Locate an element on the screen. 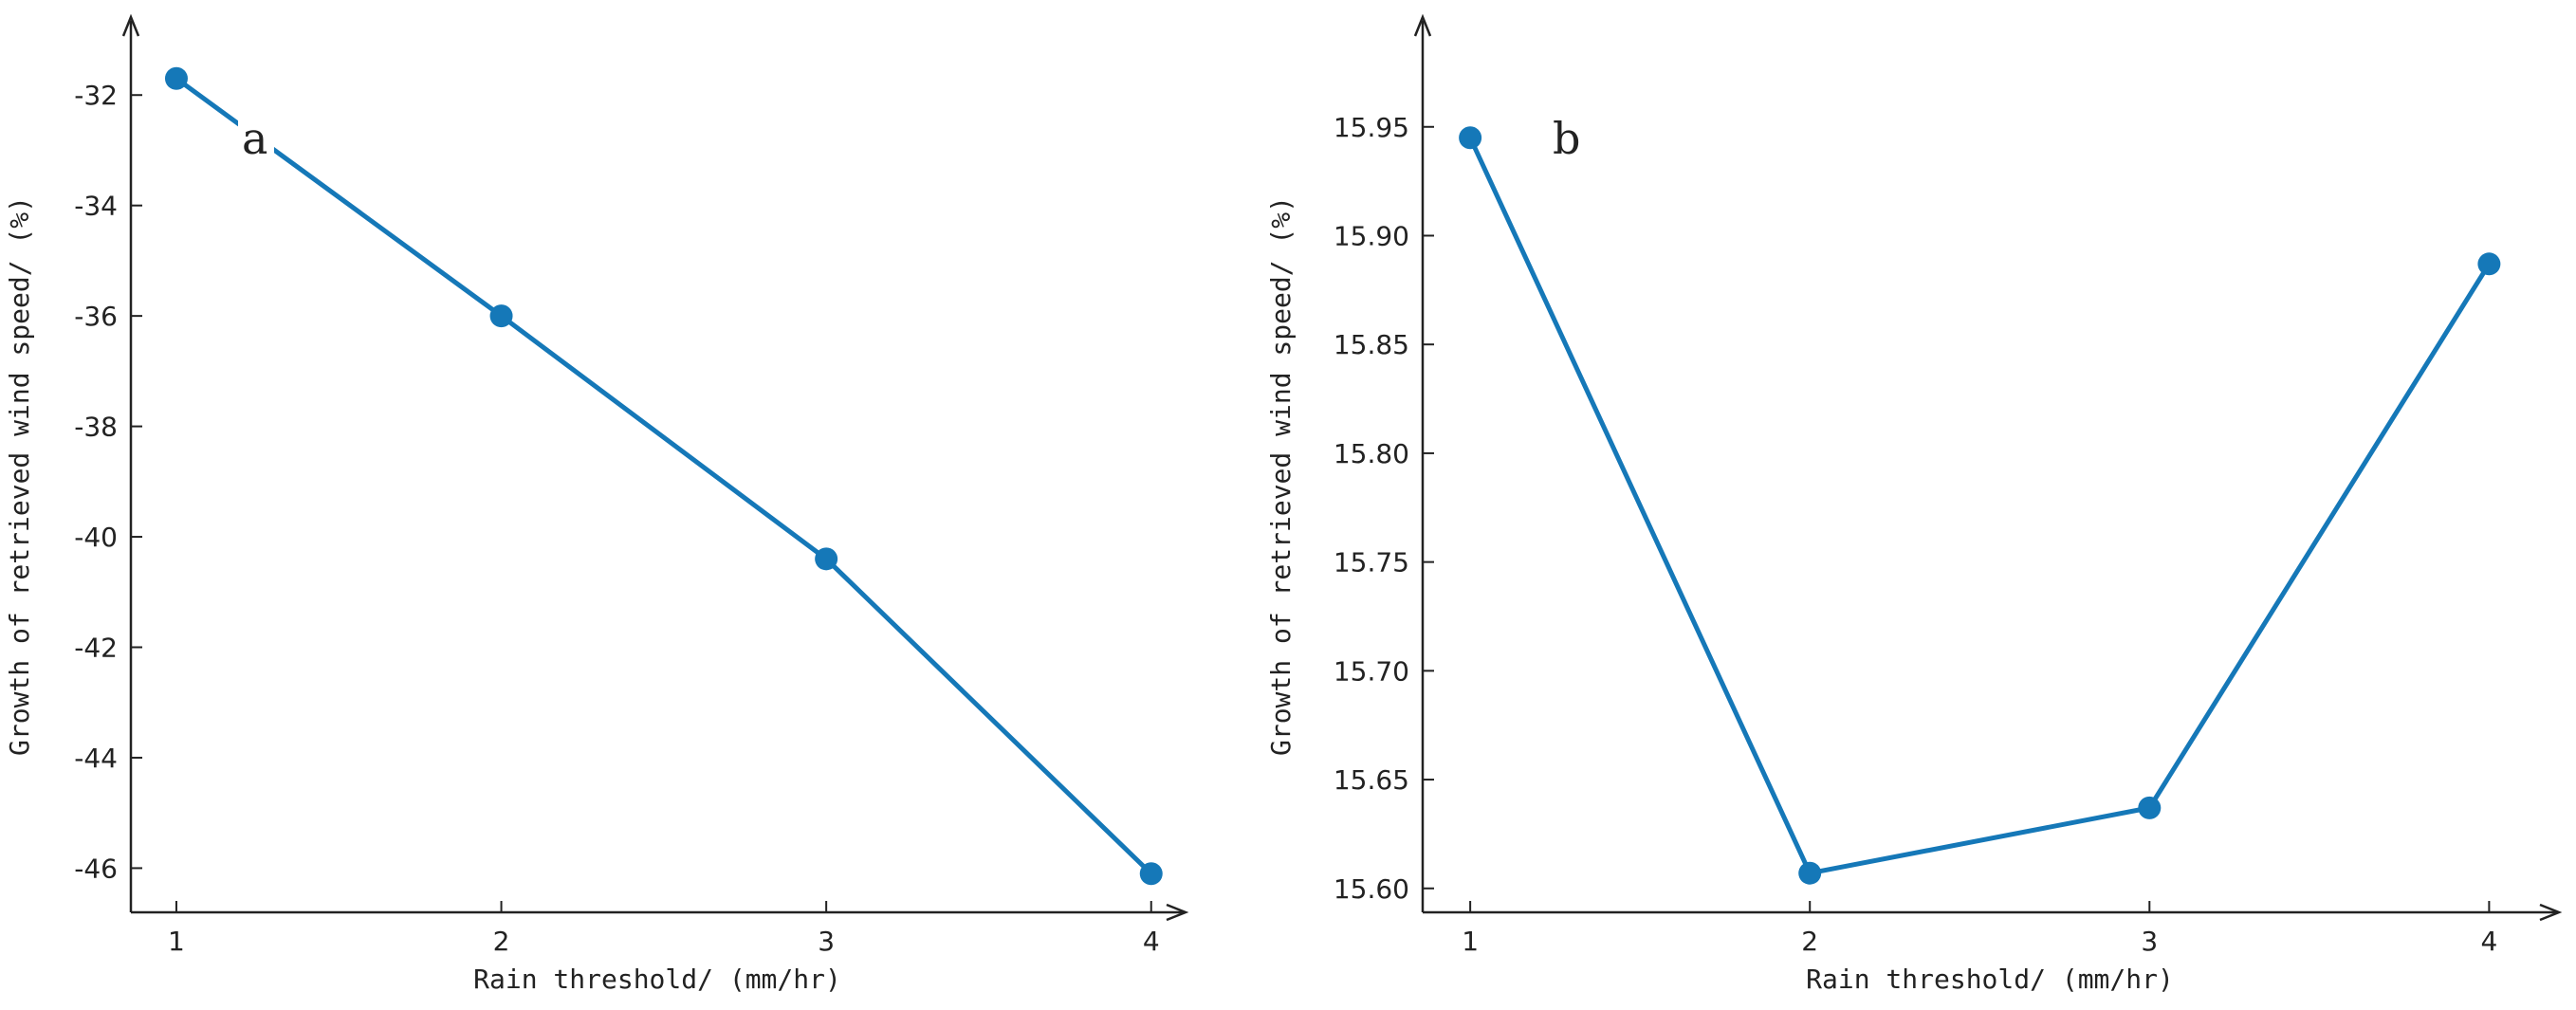 The height and width of the screenshot is (1010, 2576). y-tick-label: 15.95 is located at coordinates (1371, 128).